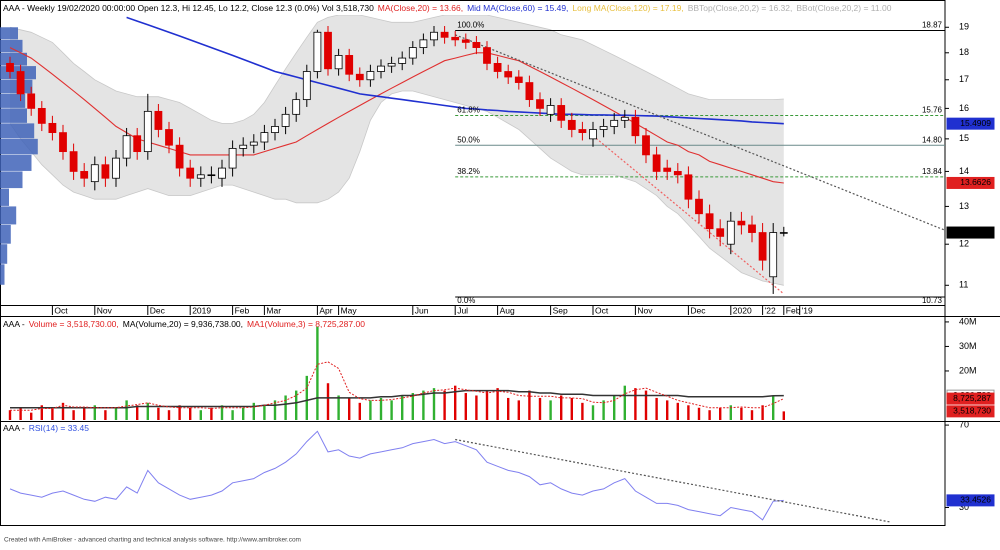 This screenshot has width=1000, height=550. I want to click on value-badge-label: 15.4909, so click(975, 123).